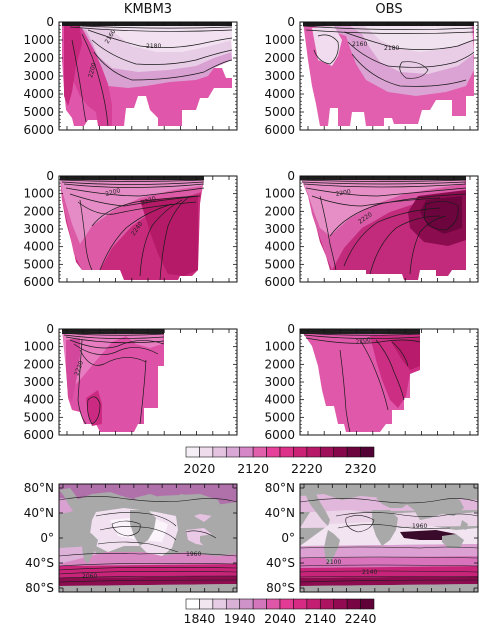  I want to click on map-panel-left: 2060 1960, so click(148, 538).